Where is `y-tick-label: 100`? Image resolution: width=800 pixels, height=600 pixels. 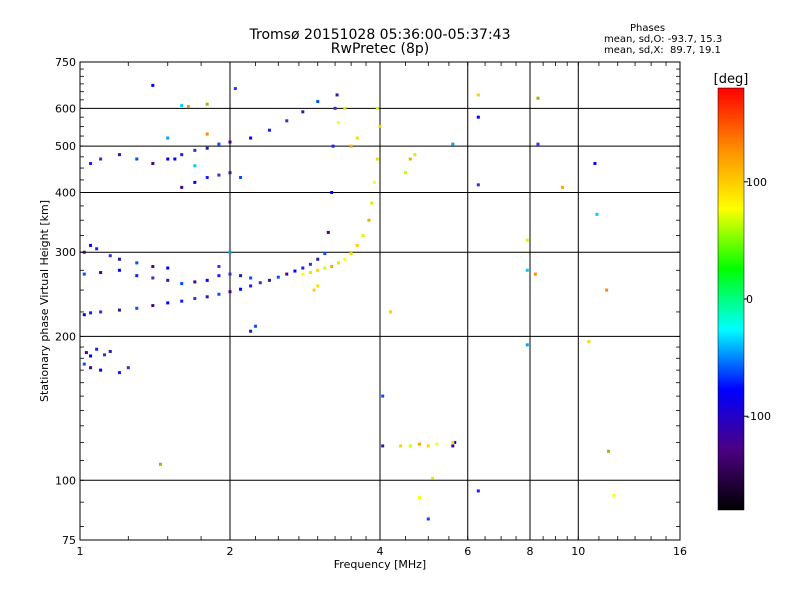 y-tick-label: 100 is located at coordinates (65, 480).